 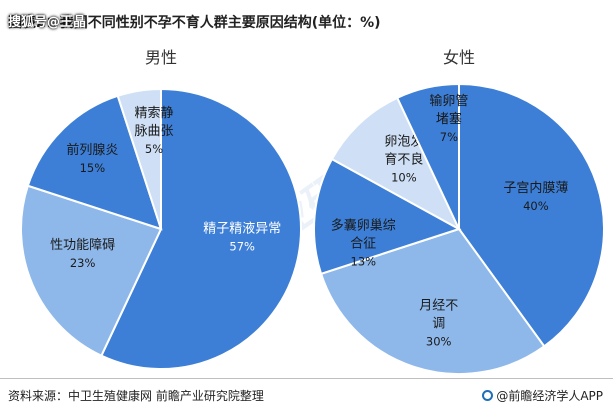 I want to click on slice-label: 精索静脉曲张, so click(x=153, y=122).